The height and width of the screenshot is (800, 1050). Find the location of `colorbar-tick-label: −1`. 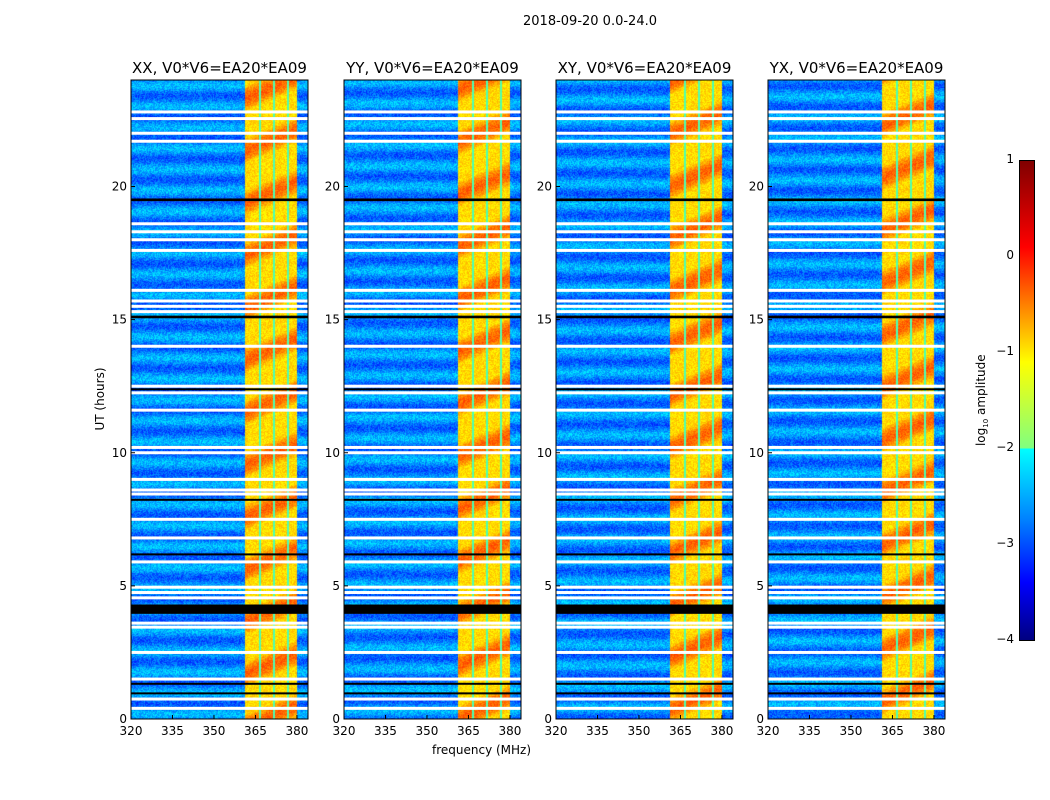

colorbar-tick-label: −1 is located at coordinates (1005, 351).